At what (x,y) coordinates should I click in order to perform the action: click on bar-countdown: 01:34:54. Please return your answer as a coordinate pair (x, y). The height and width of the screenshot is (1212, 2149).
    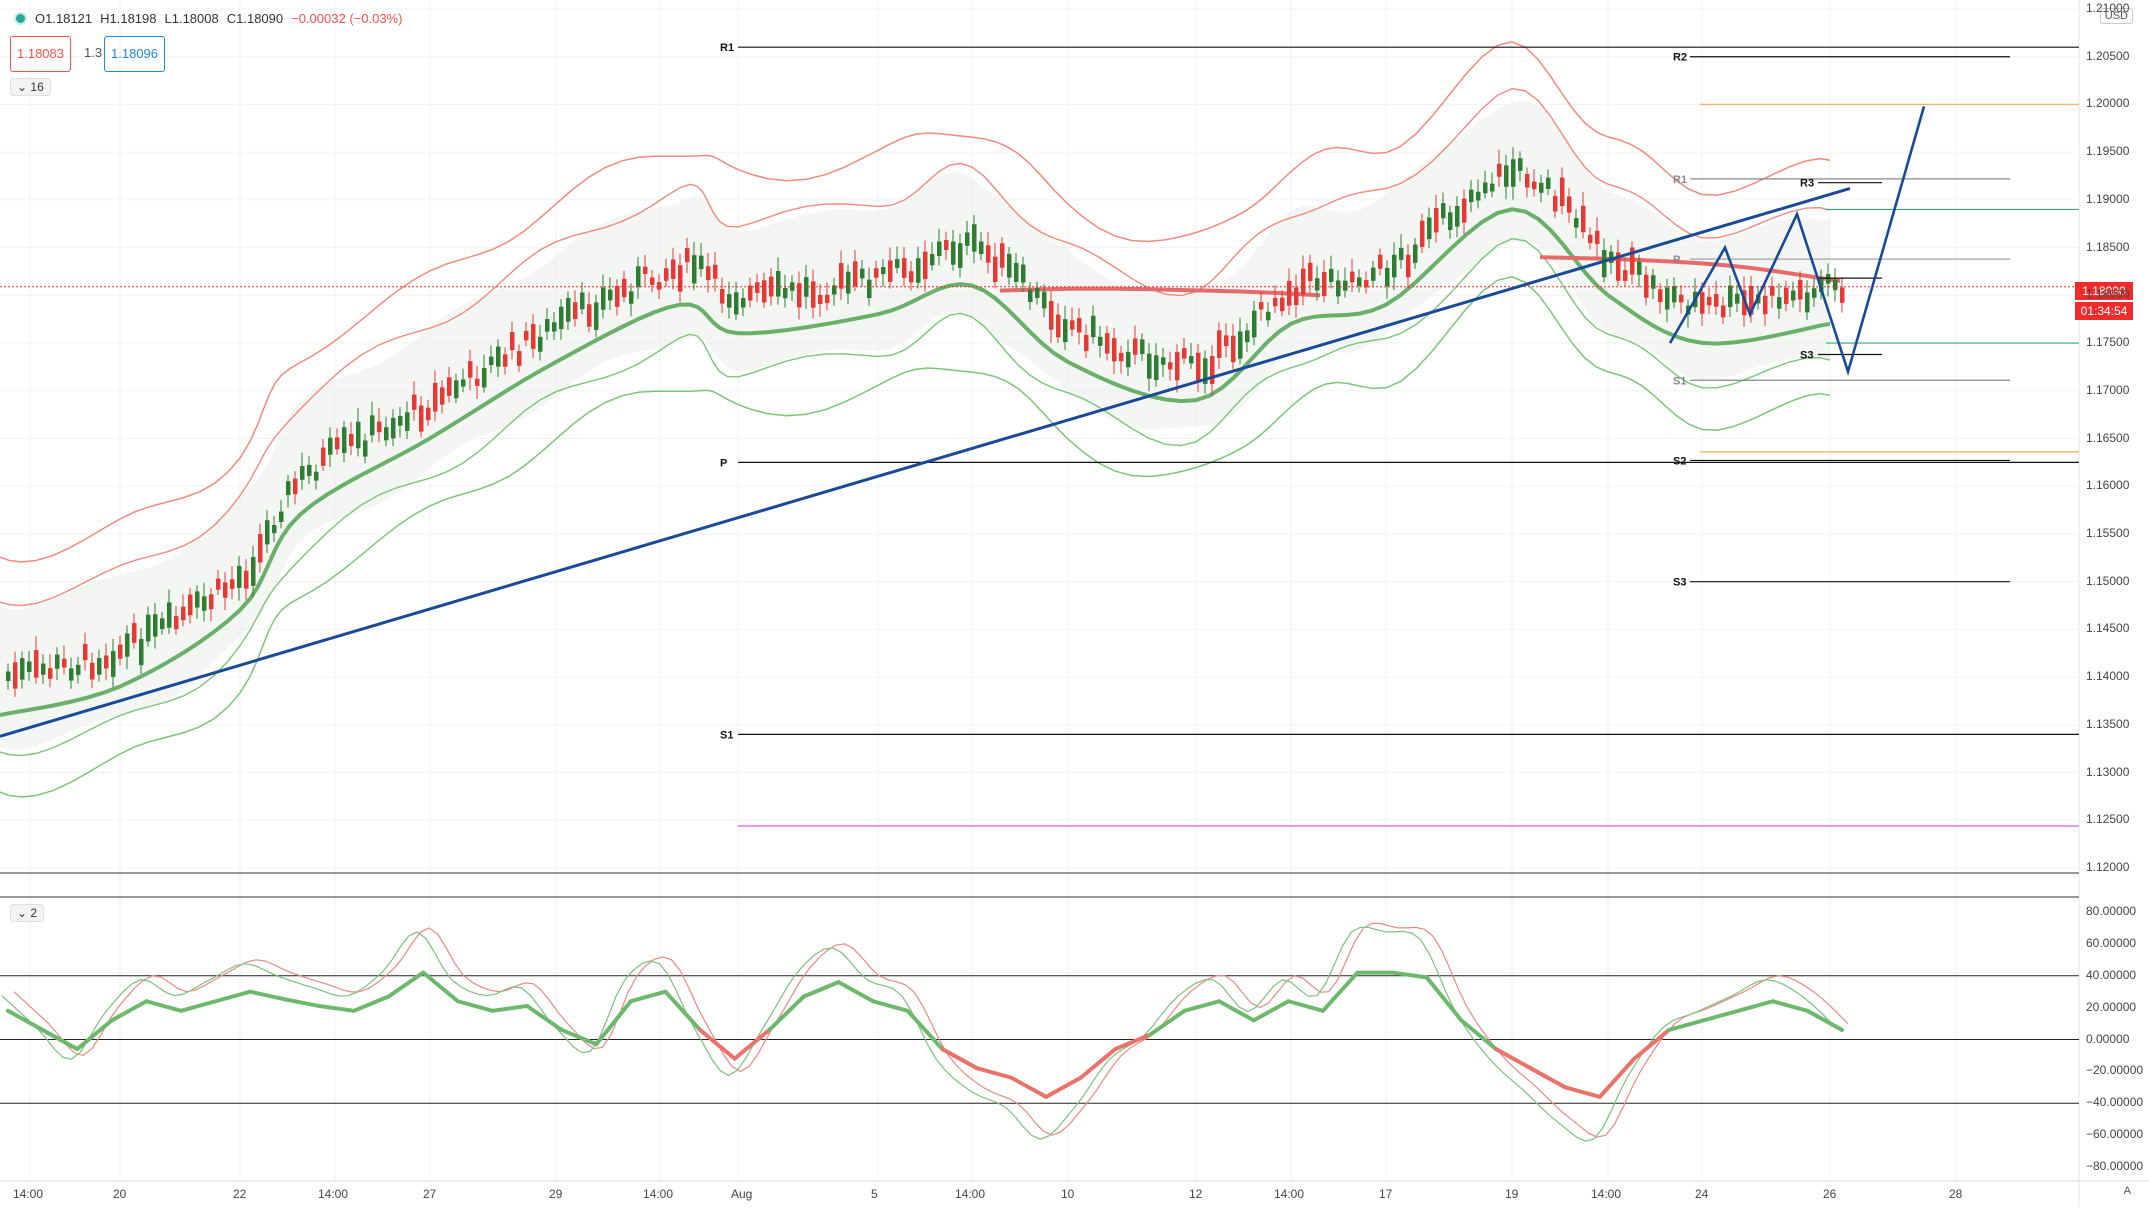
    Looking at the image, I should click on (2104, 311).